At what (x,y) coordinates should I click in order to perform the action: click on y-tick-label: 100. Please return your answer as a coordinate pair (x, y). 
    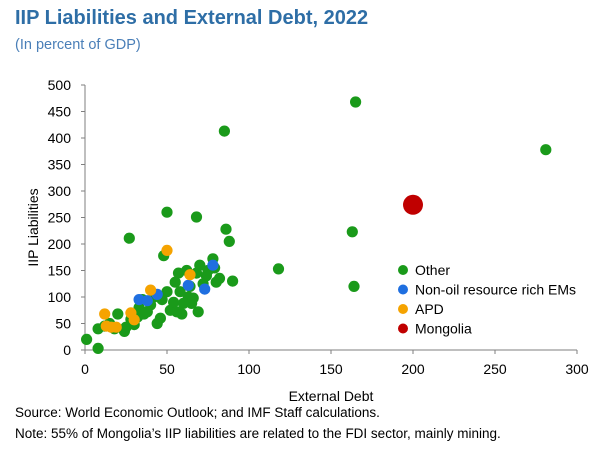
    Looking at the image, I should click on (60, 297).